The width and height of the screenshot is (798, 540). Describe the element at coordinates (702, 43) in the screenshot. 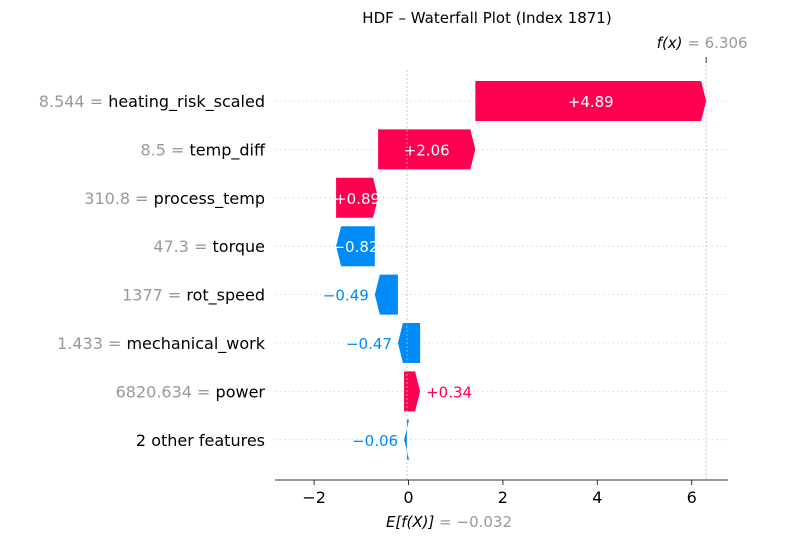

I see `fx-label: f(x) = 6.306` at that location.